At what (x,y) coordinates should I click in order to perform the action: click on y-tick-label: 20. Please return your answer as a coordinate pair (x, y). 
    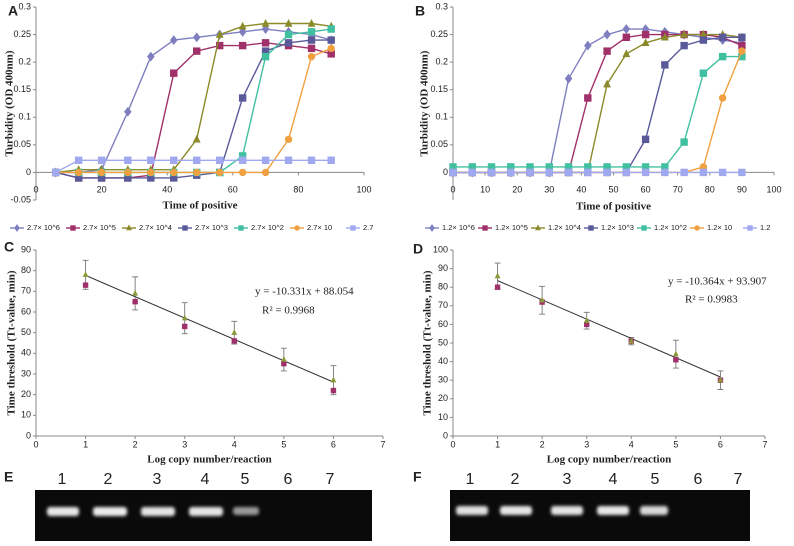
    Looking at the image, I should click on (443, 398).